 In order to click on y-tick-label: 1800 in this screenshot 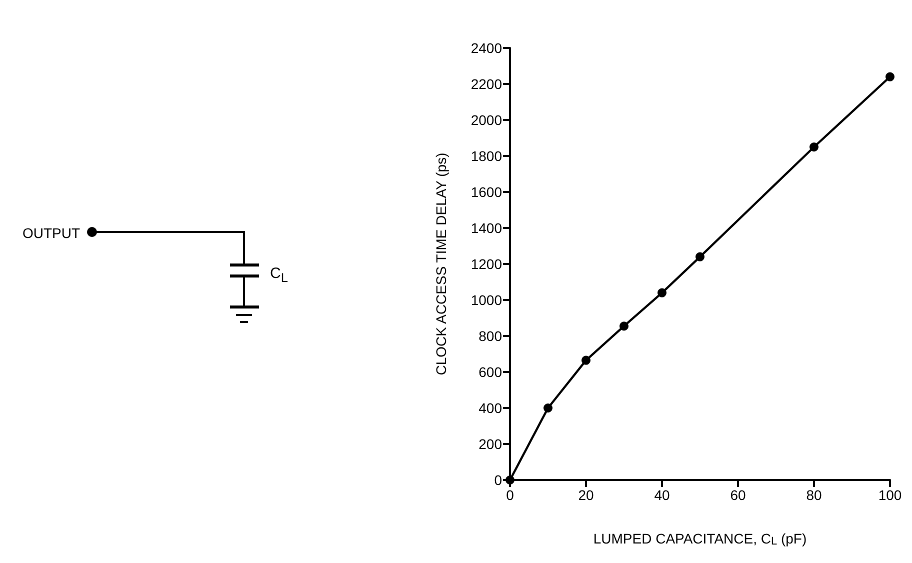, I will do `click(486, 156)`.